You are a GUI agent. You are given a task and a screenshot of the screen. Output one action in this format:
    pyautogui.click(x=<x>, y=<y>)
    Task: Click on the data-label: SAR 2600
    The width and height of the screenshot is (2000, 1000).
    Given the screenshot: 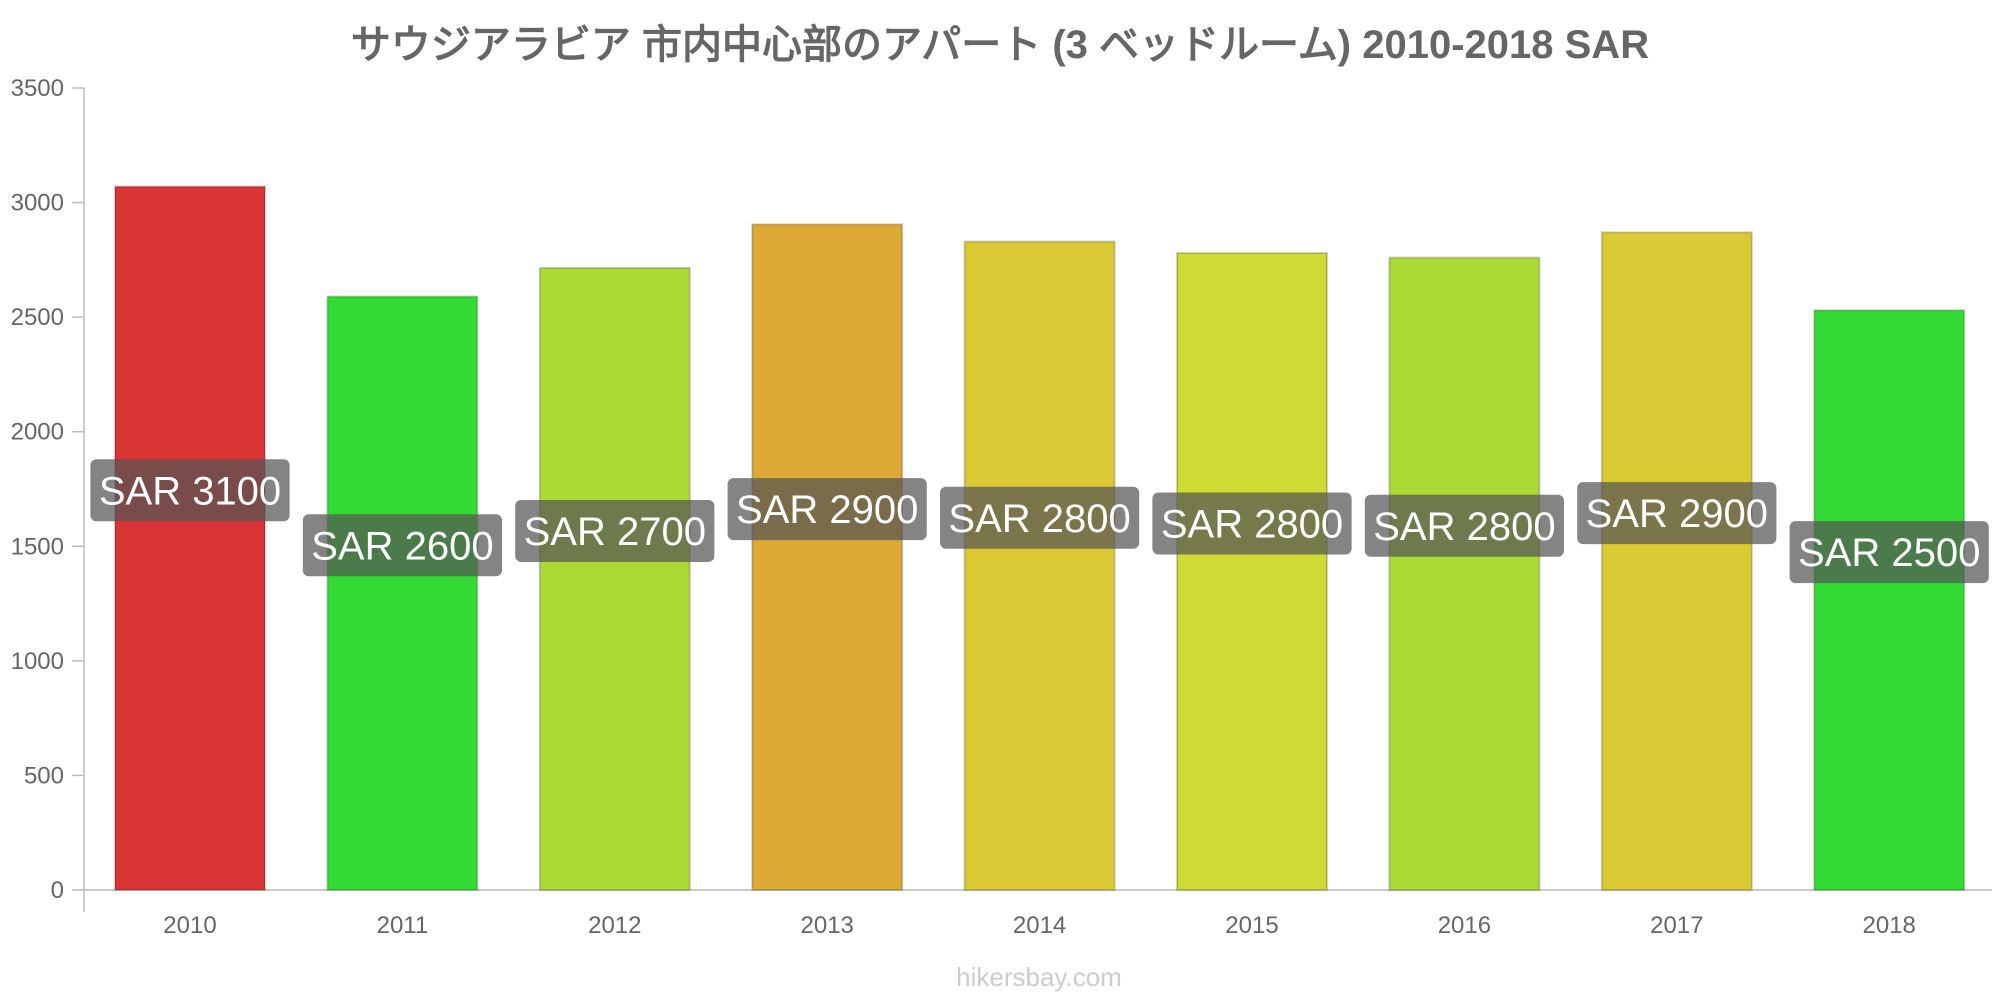 What is the action you would take?
    pyautogui.click(x=402, y=546)
    